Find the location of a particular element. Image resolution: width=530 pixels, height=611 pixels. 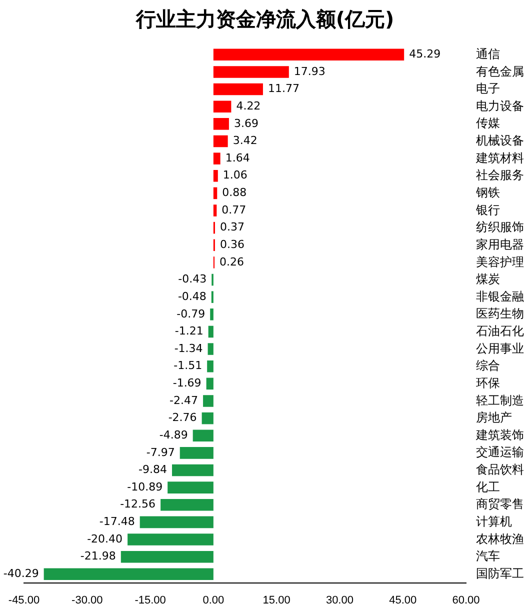

x-tick-label: -30.00 is located at coordinates (87, 600).